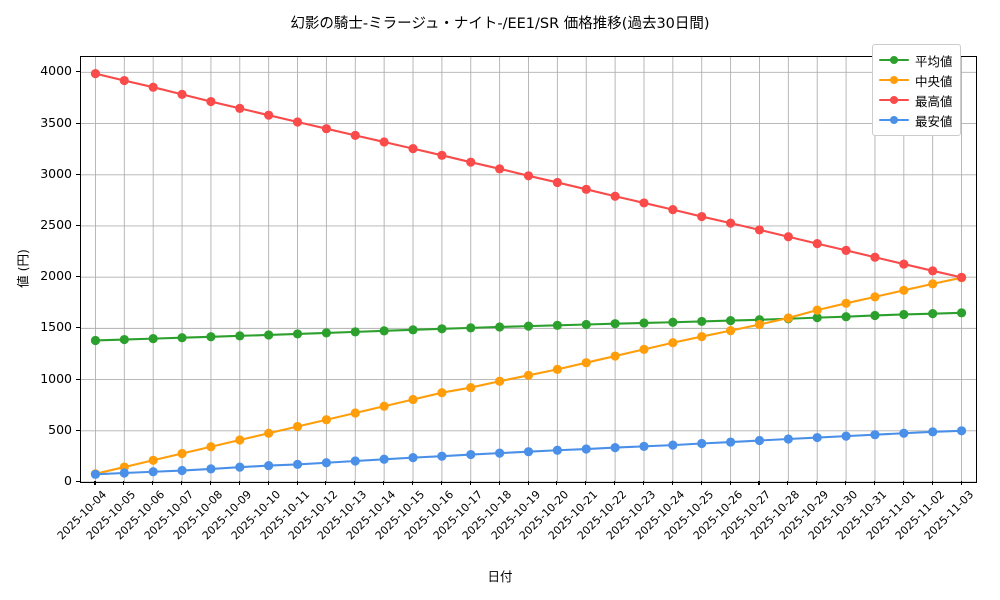 The image size is (1000, 600). What do you see at coordinates (544, 515) in the screenshot?
I see `x-tick-label: 2025-10-20` at bounding box center [544, 515].